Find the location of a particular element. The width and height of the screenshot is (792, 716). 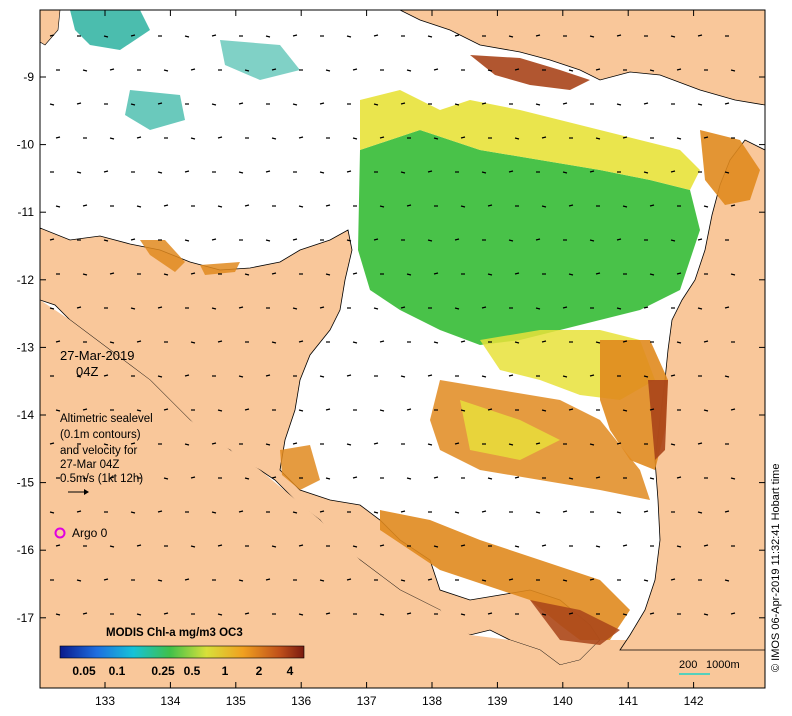

x-tick-label: 138 is located at coordinates (432, 701).